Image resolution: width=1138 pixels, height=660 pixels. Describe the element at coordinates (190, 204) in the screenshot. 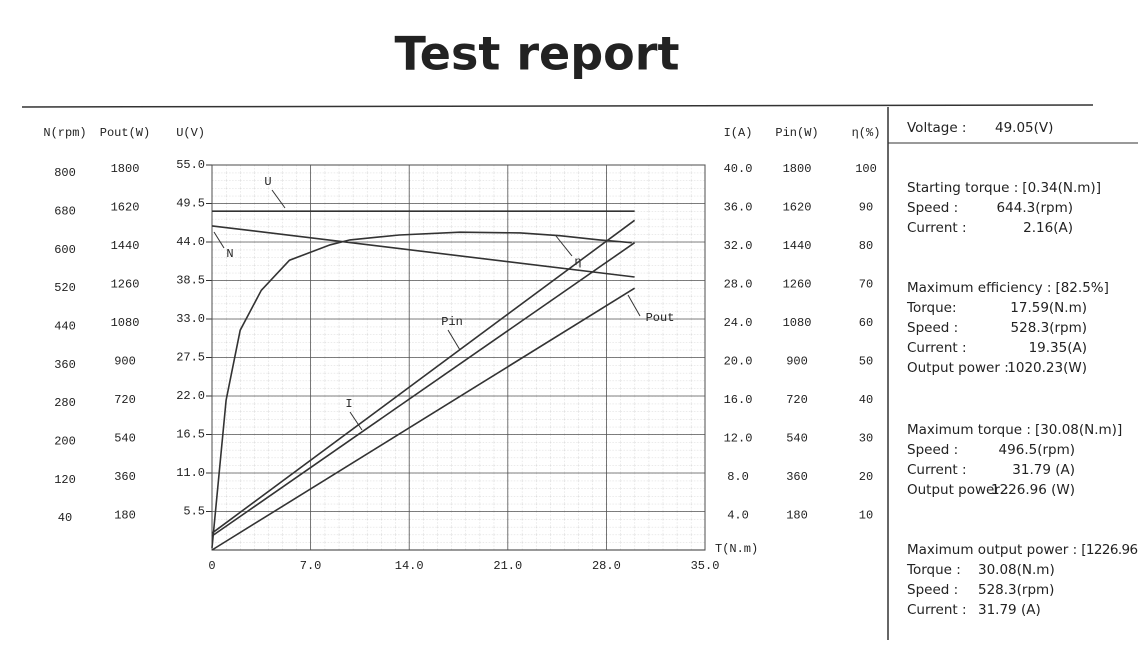

I see `y-tick-label: 49.5` at that location.